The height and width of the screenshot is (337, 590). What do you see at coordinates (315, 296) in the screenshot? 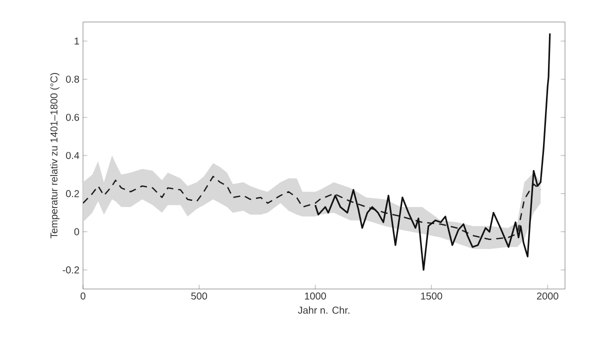
I see `x-tick-label: 1000` at bounding box center [315, 296].